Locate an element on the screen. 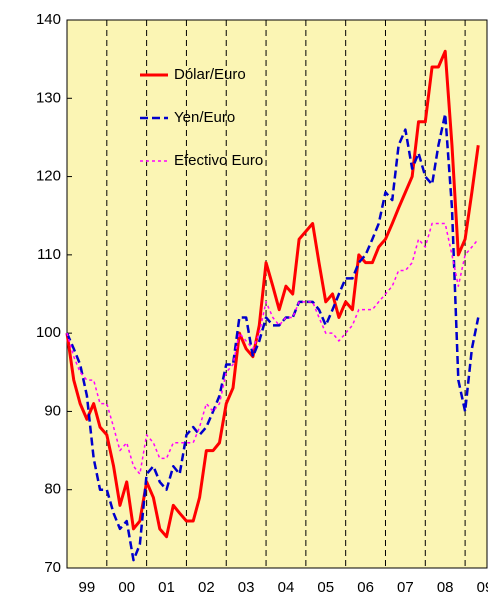  y-tick-label: 110 is located at coordinates (49, 254).